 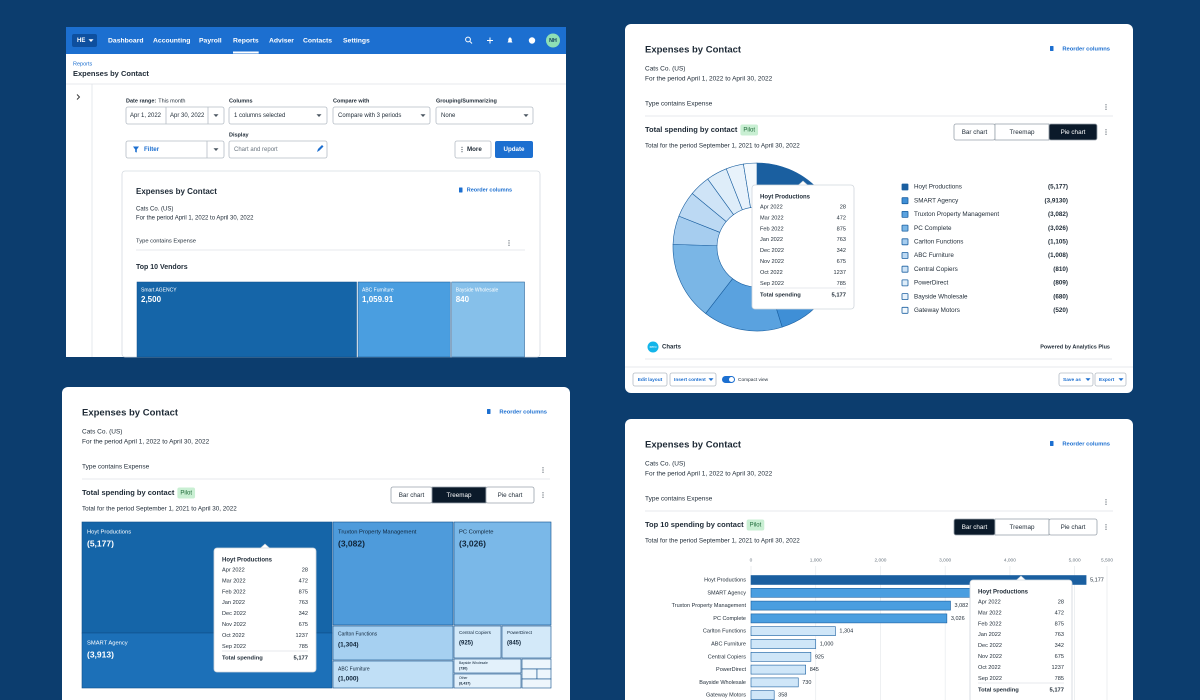 I want to click on field-label: Columns, so click(x=241, y=101).